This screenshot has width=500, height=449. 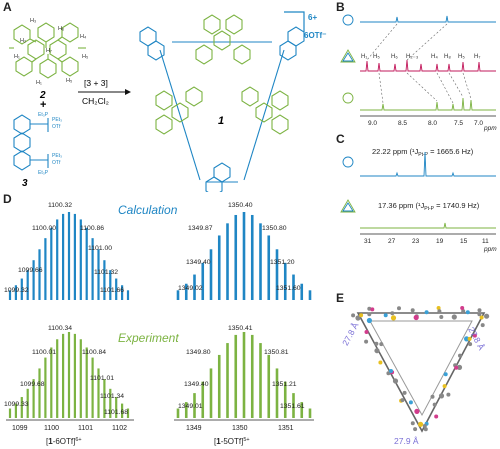 I want to click on calc-left-label-4: 1099.66, so click(x=30, y=270).